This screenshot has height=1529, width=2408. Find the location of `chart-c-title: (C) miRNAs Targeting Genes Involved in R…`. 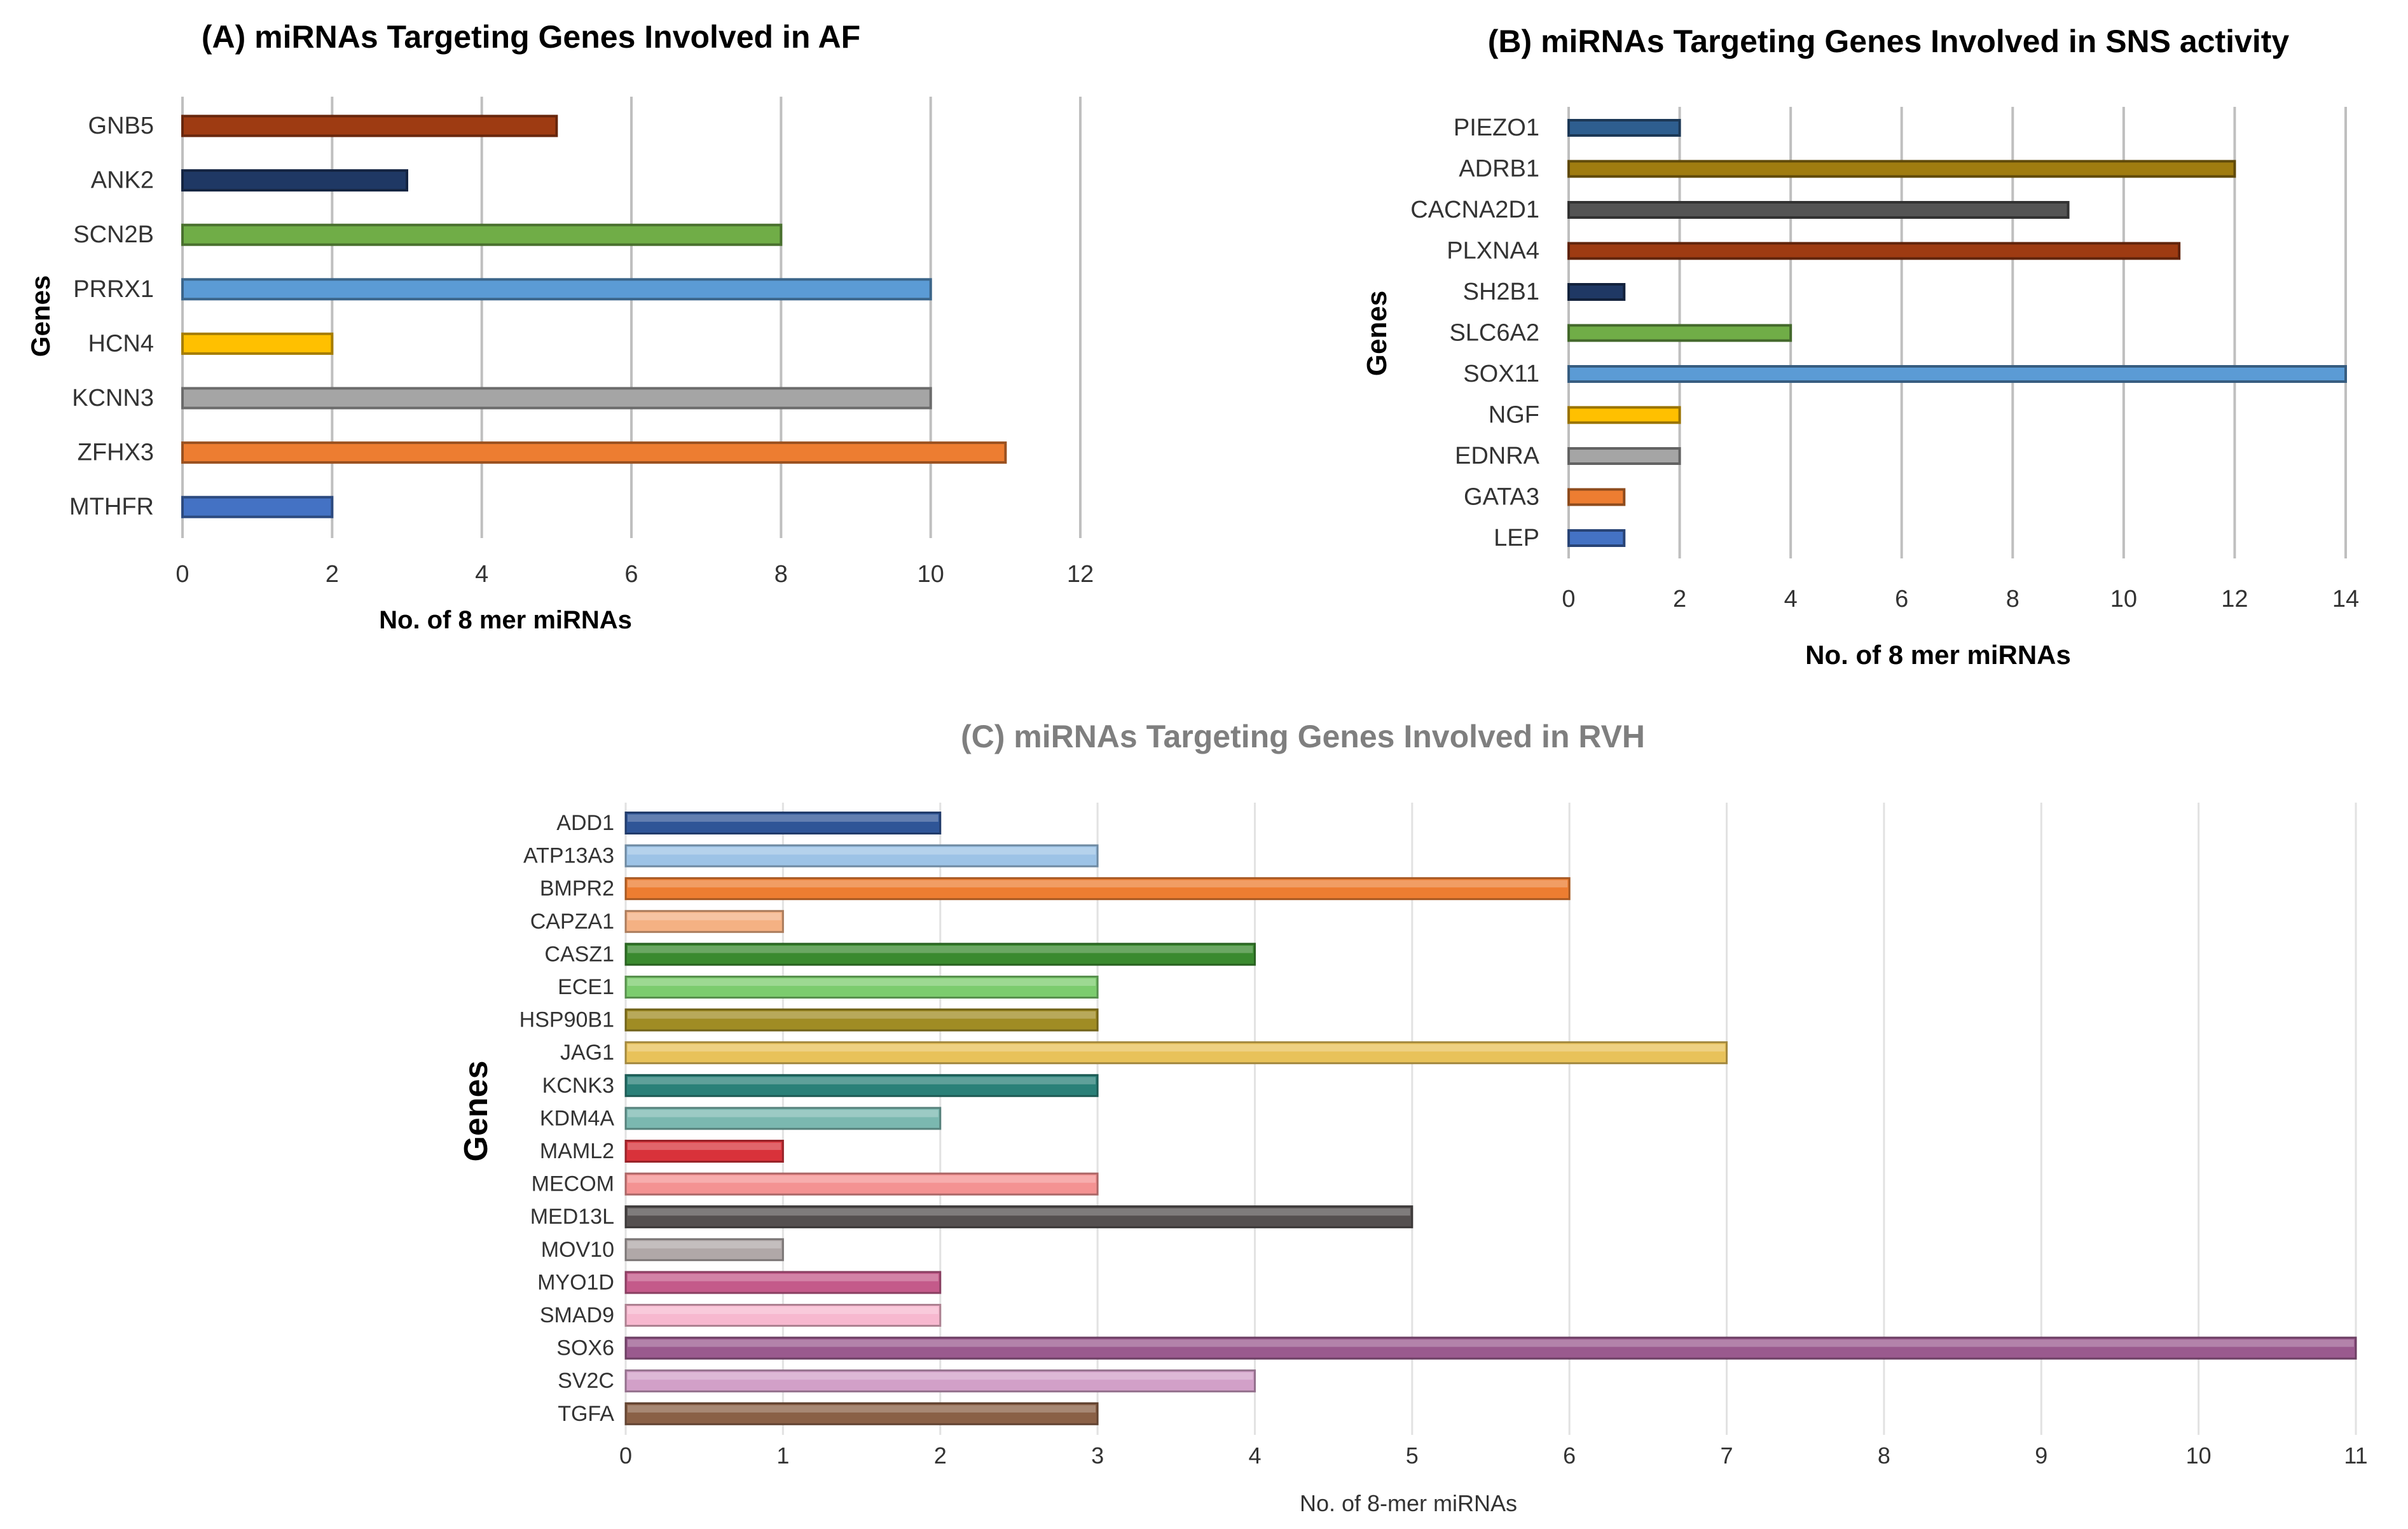

chart-c-title: (C) miRNAs Targeting Genes Involved in R… is located at coordinates (1303, 736).